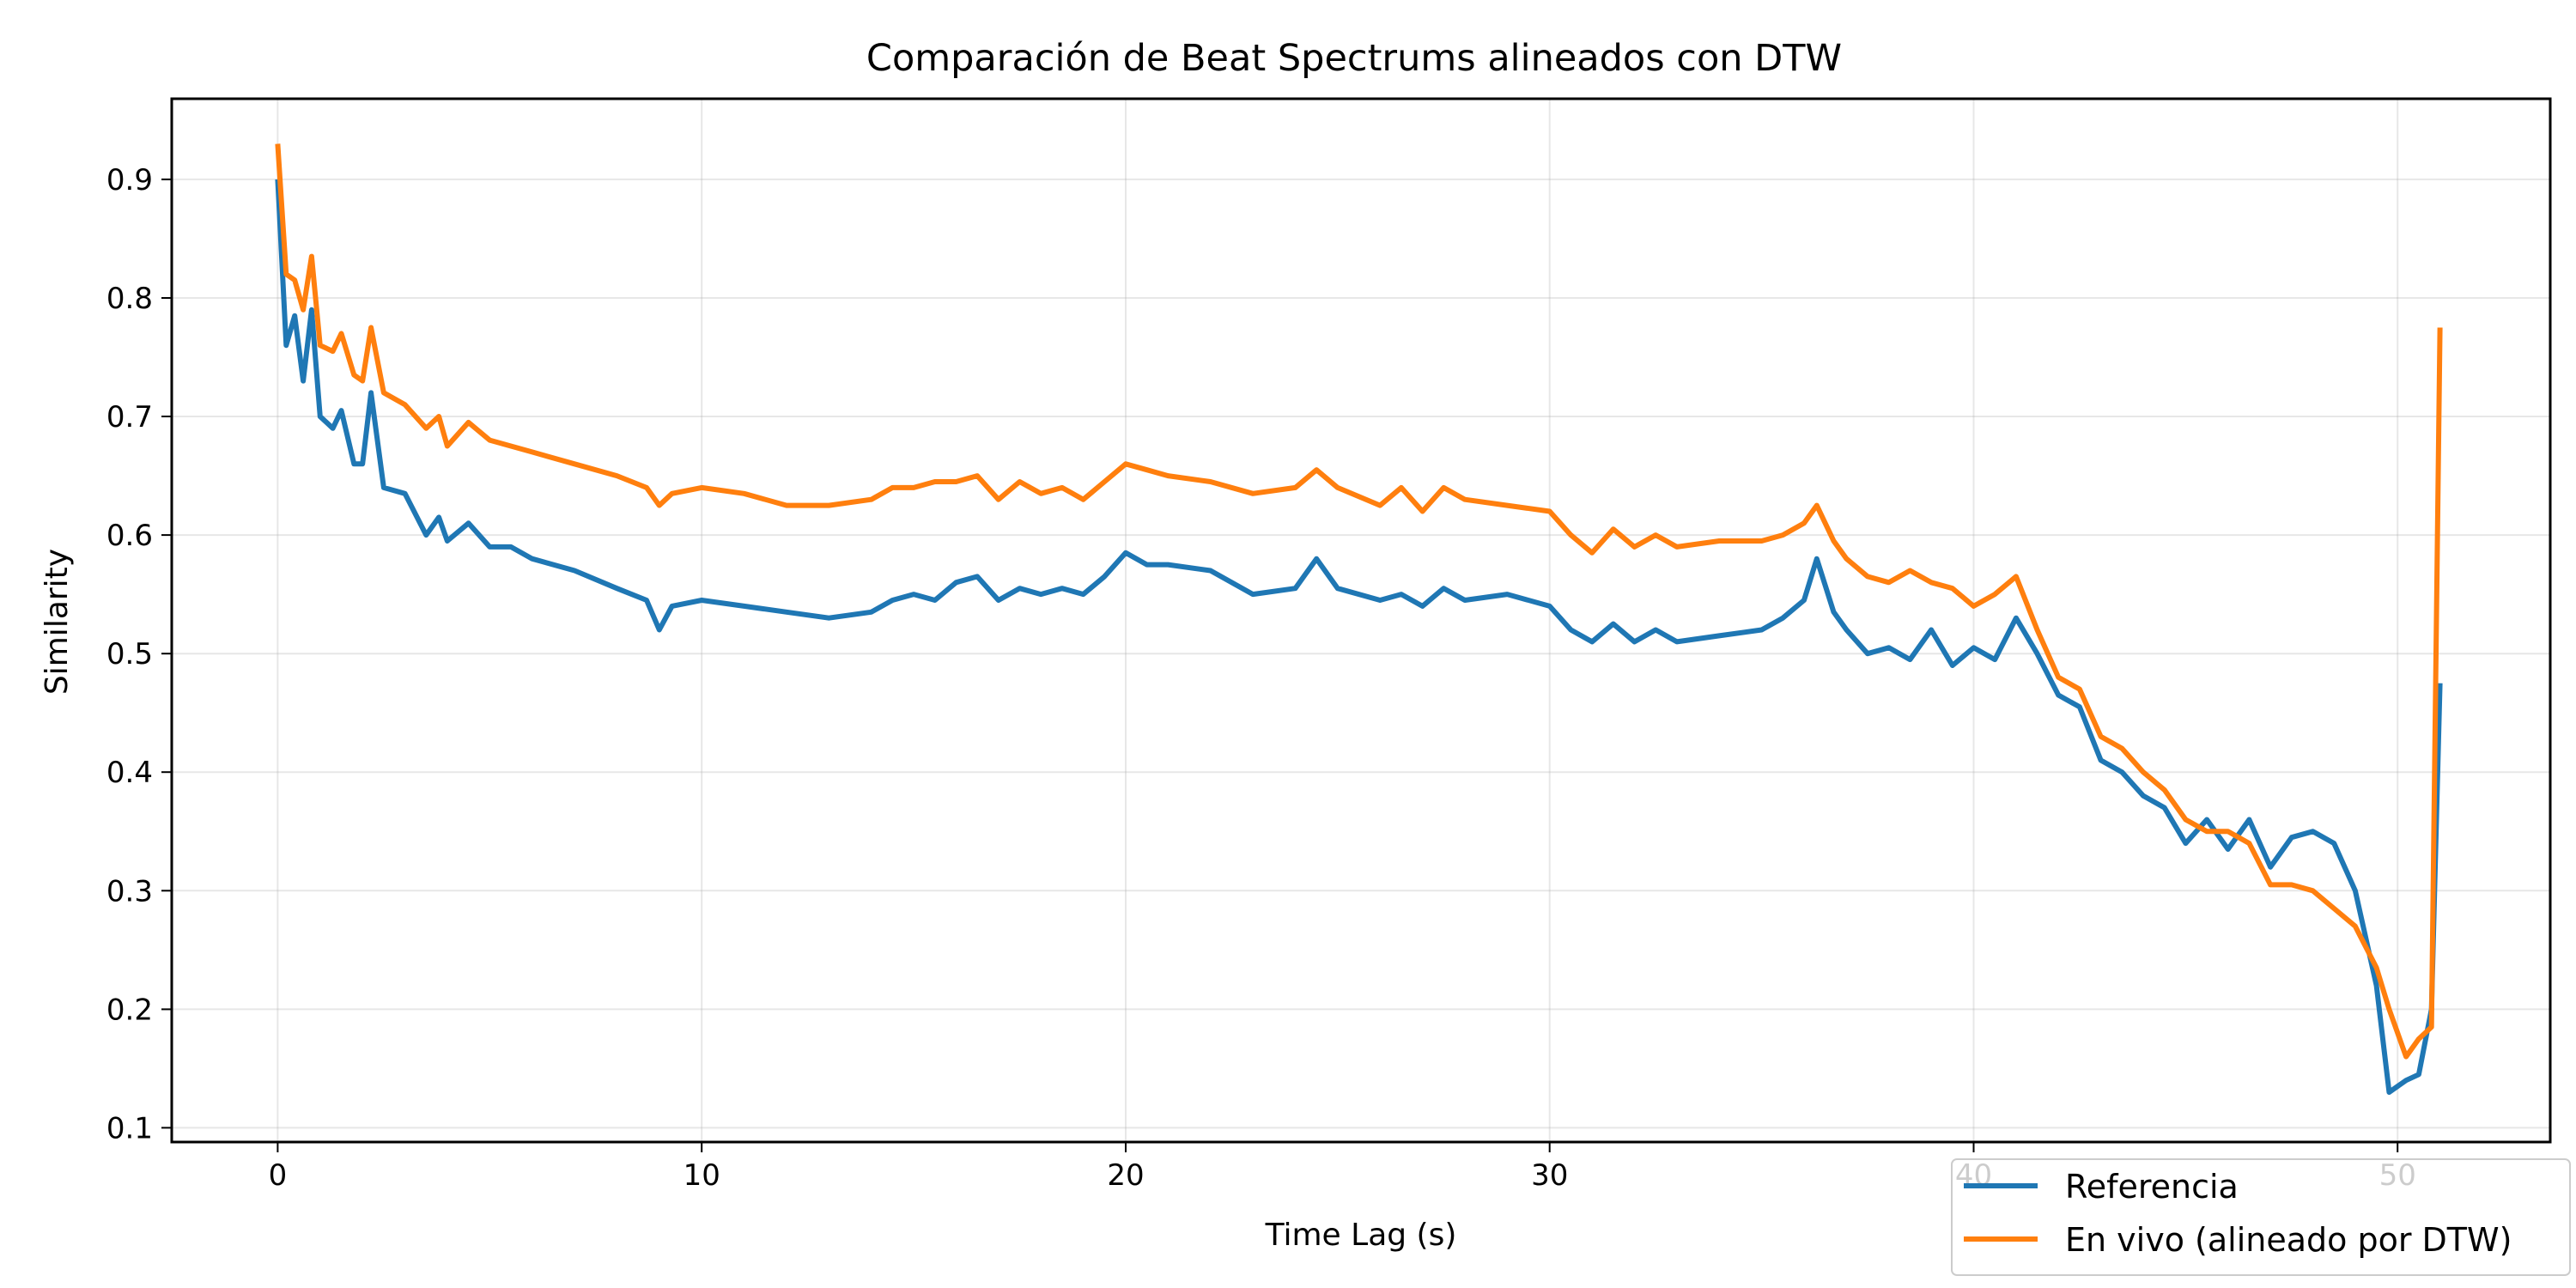  I want to click on x-tick-label: 10, so click(702, 1175).